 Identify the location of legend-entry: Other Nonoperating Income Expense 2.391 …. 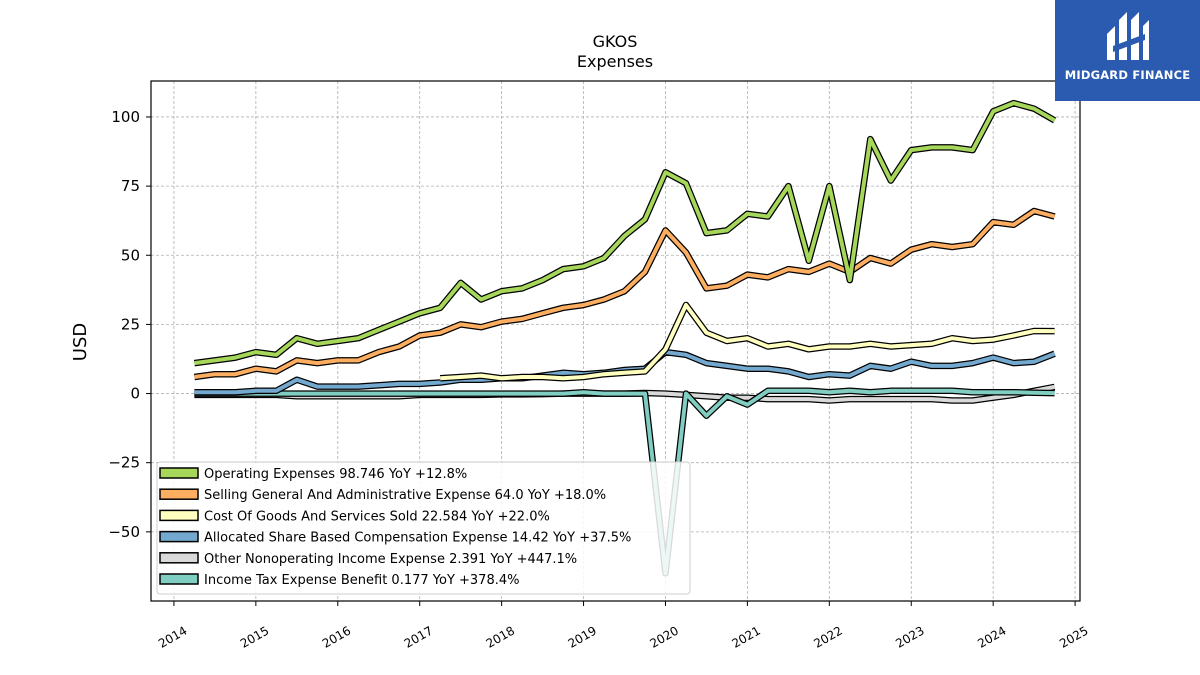
(390, 559).